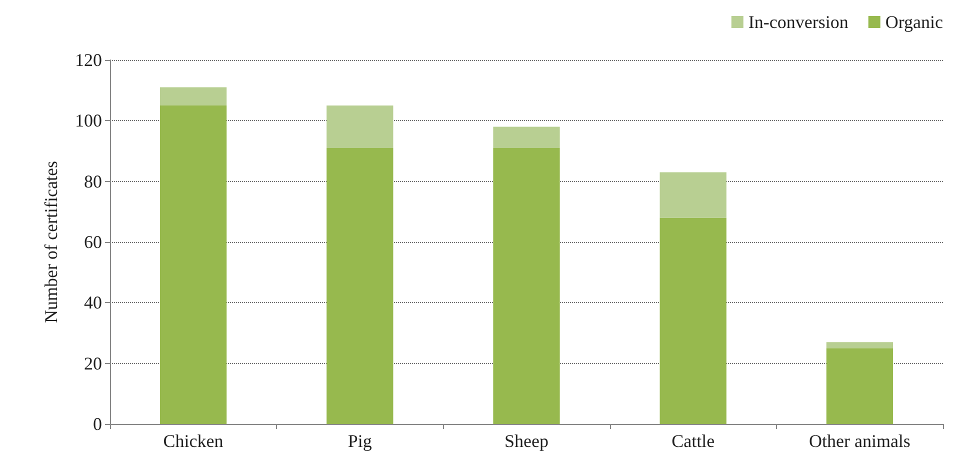 The image size is (953, 464). Describe the element at coordinates (526, 441) in the screenshot. I see `x-tick-label: Sheep` at that location.